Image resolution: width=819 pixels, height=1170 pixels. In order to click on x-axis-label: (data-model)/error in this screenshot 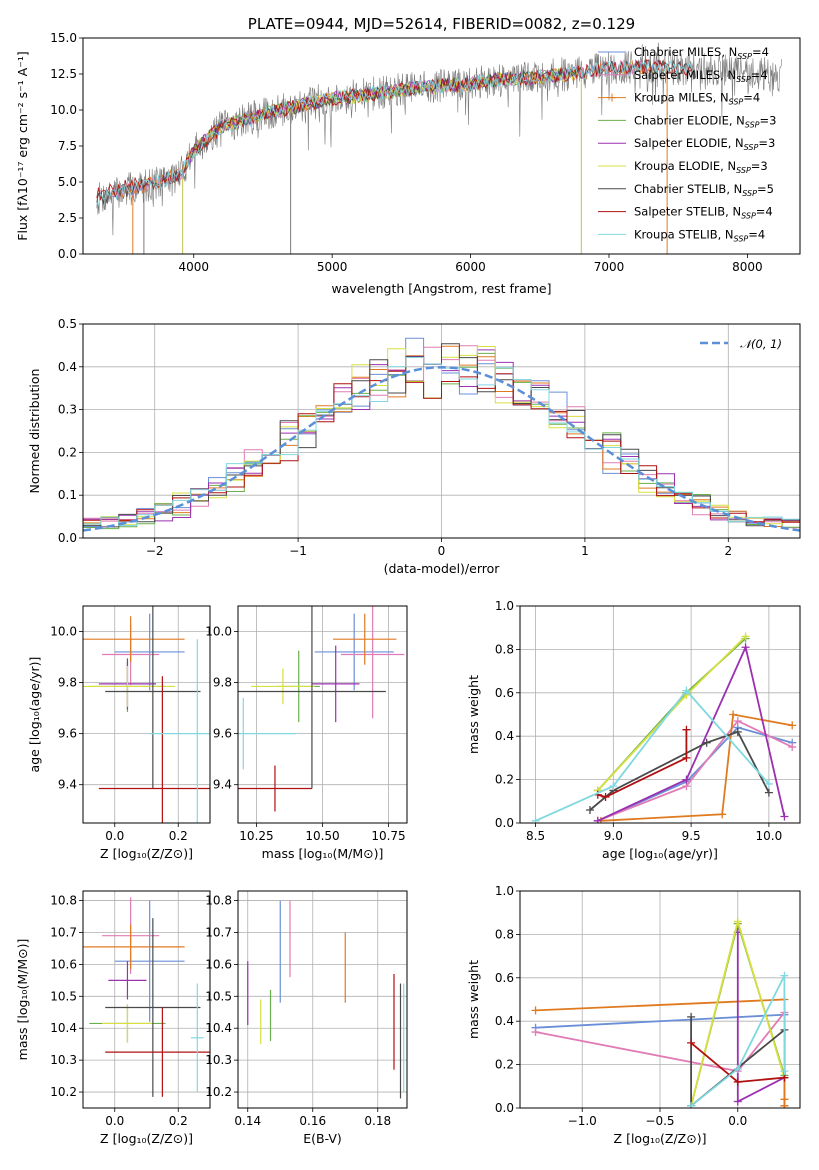, I will do `click(442, 568)`.